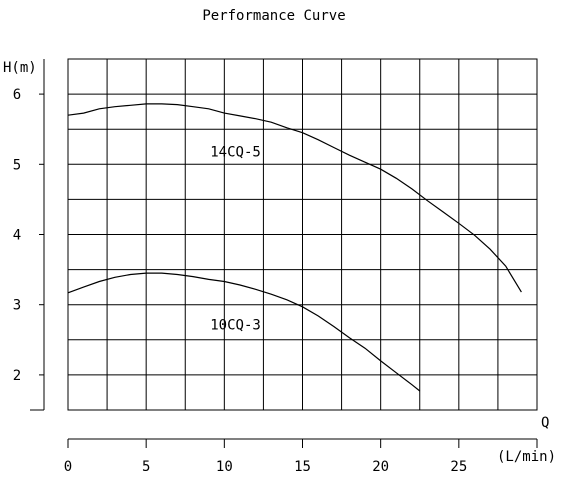  What do you see at coordinates (301, 456) in the screenshot?
I see `x-axis: 0 5 10 15 20 25` at bounding box center [301, 456].